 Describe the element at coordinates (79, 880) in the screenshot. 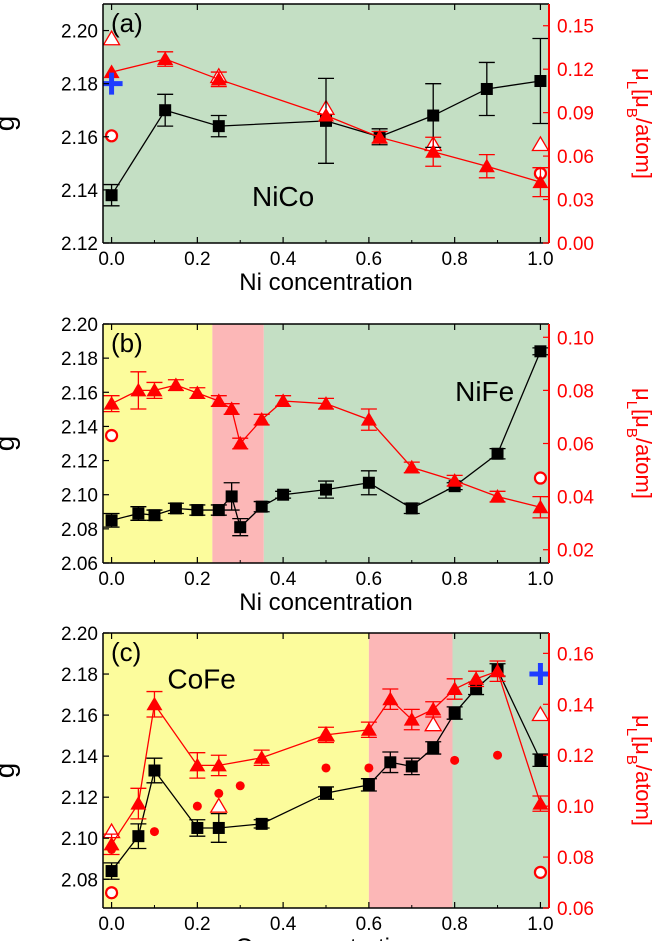

I see `y-tick-label: 2.08` at that location.